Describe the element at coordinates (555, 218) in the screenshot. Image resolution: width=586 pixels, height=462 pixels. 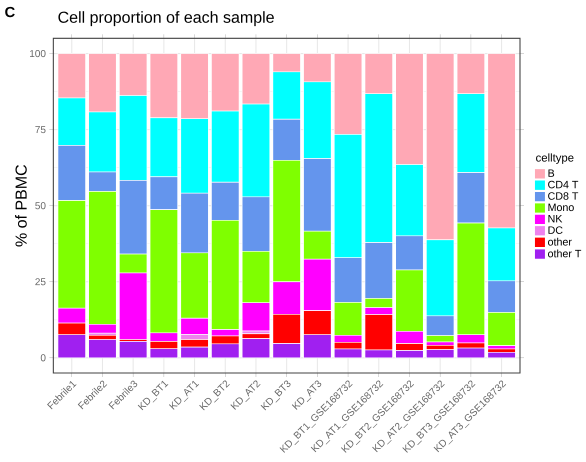
I see `legend-label: NK` at that location.